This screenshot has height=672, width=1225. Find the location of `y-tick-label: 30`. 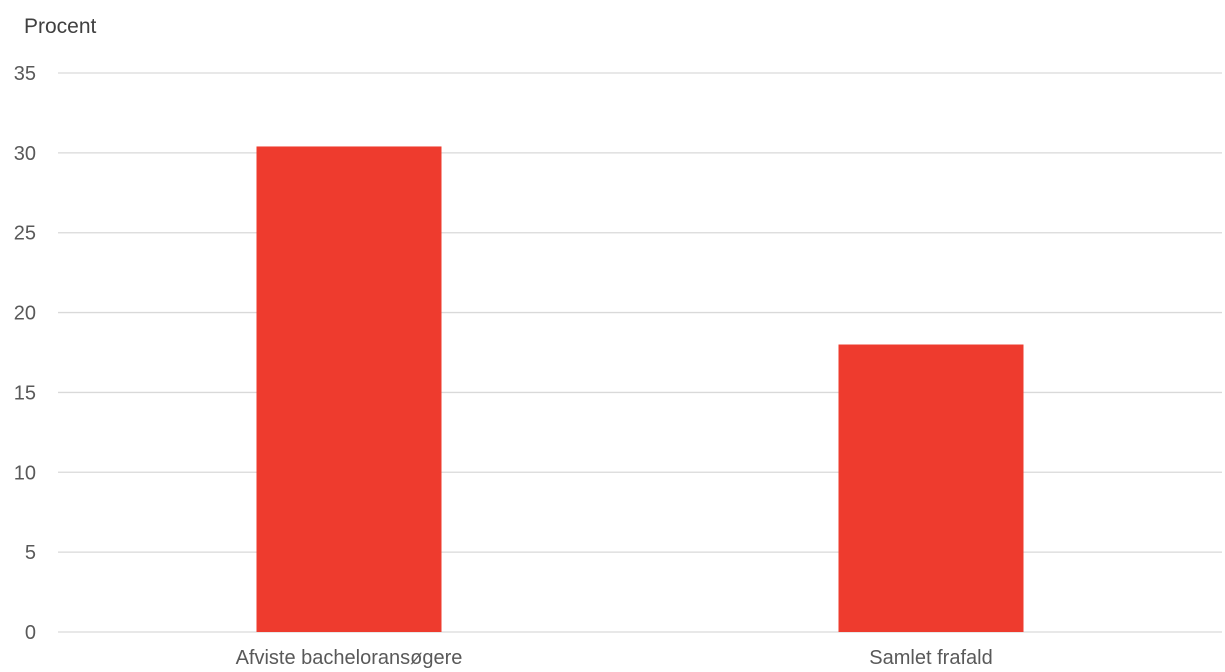

y-tick-label: 30 is located at coordinates (25, 154).